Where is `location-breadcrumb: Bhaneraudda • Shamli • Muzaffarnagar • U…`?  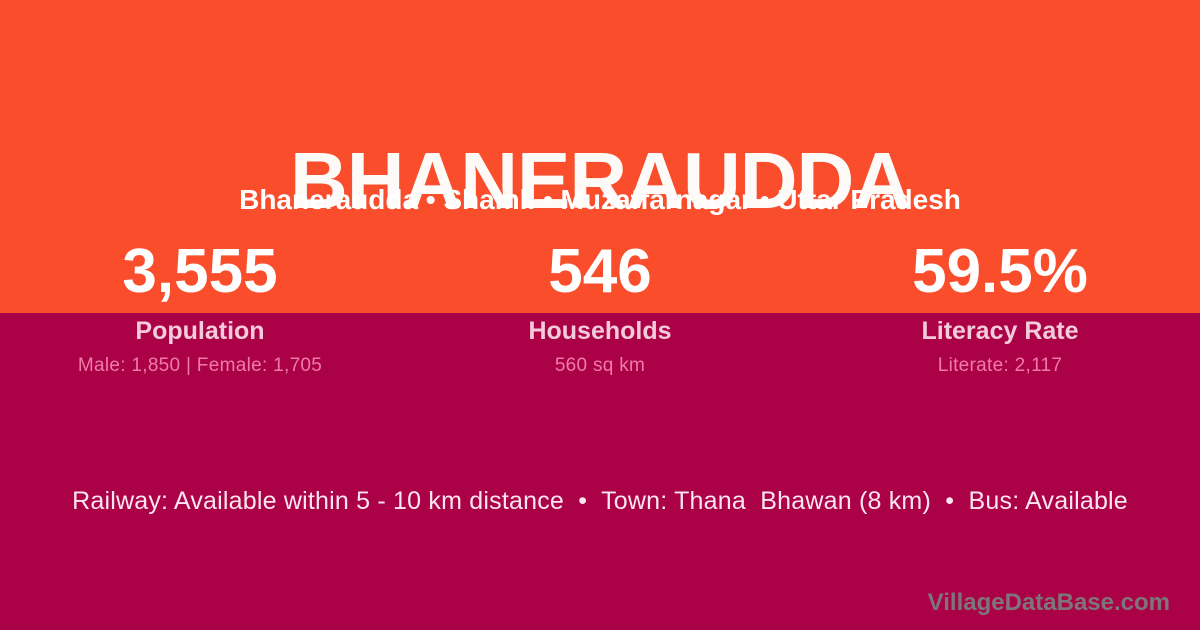
location-breadcrumb: Bhaneraudda • Shamli • Muzaffarnagar • U… is located at coordinates (600, 199).